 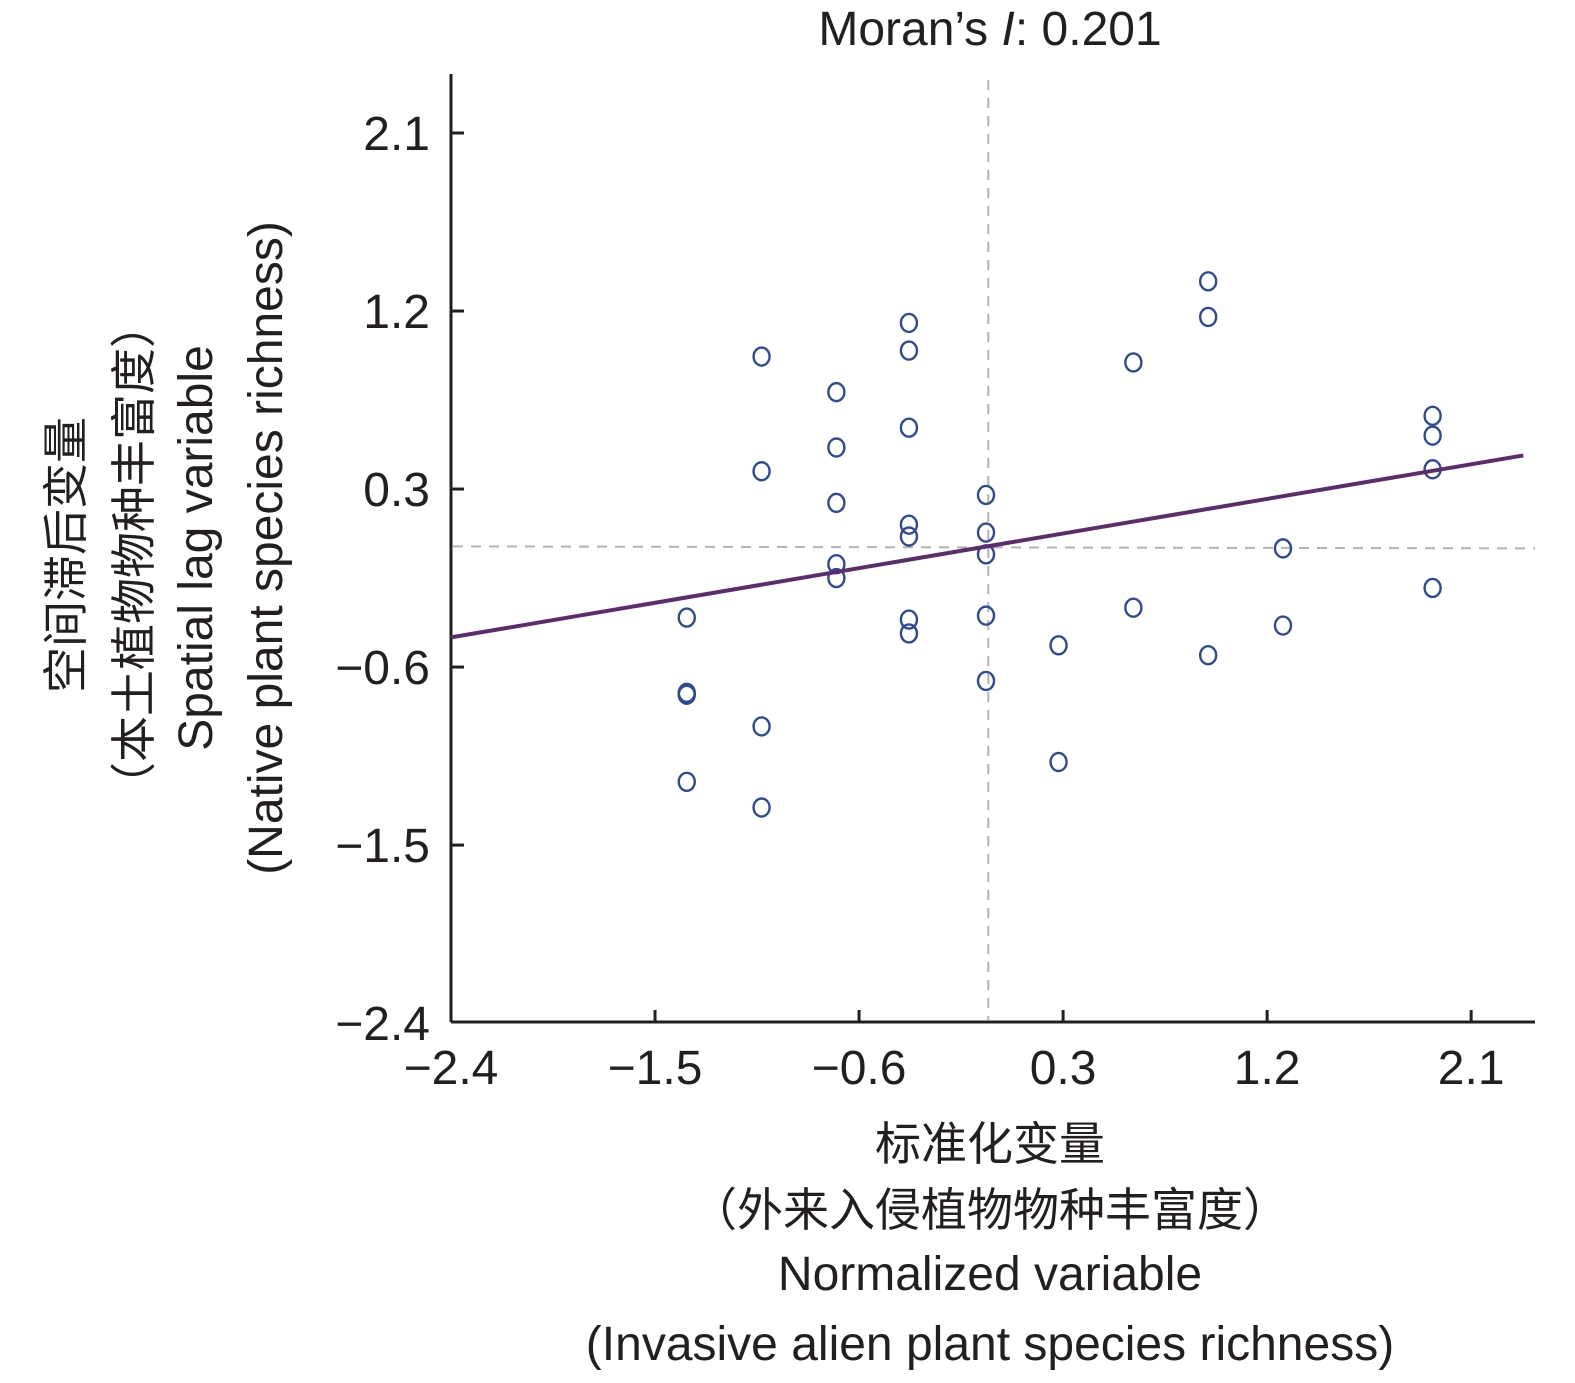 I want to click on regression-line-group, so click(x=987, y=546).